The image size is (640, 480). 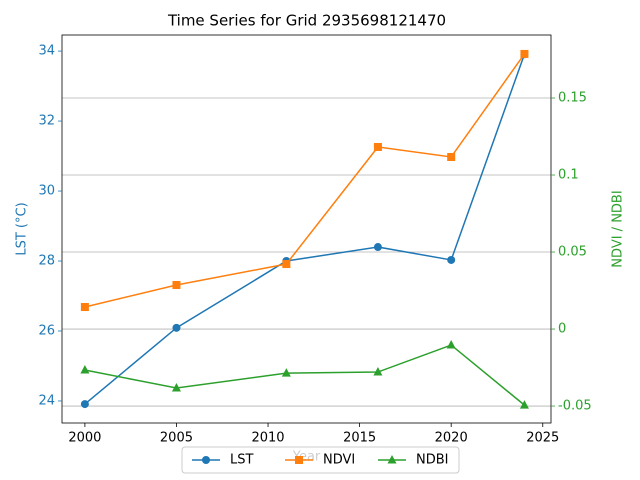 I want to click on y-tick-label: 30, so click(x=46, y=191).